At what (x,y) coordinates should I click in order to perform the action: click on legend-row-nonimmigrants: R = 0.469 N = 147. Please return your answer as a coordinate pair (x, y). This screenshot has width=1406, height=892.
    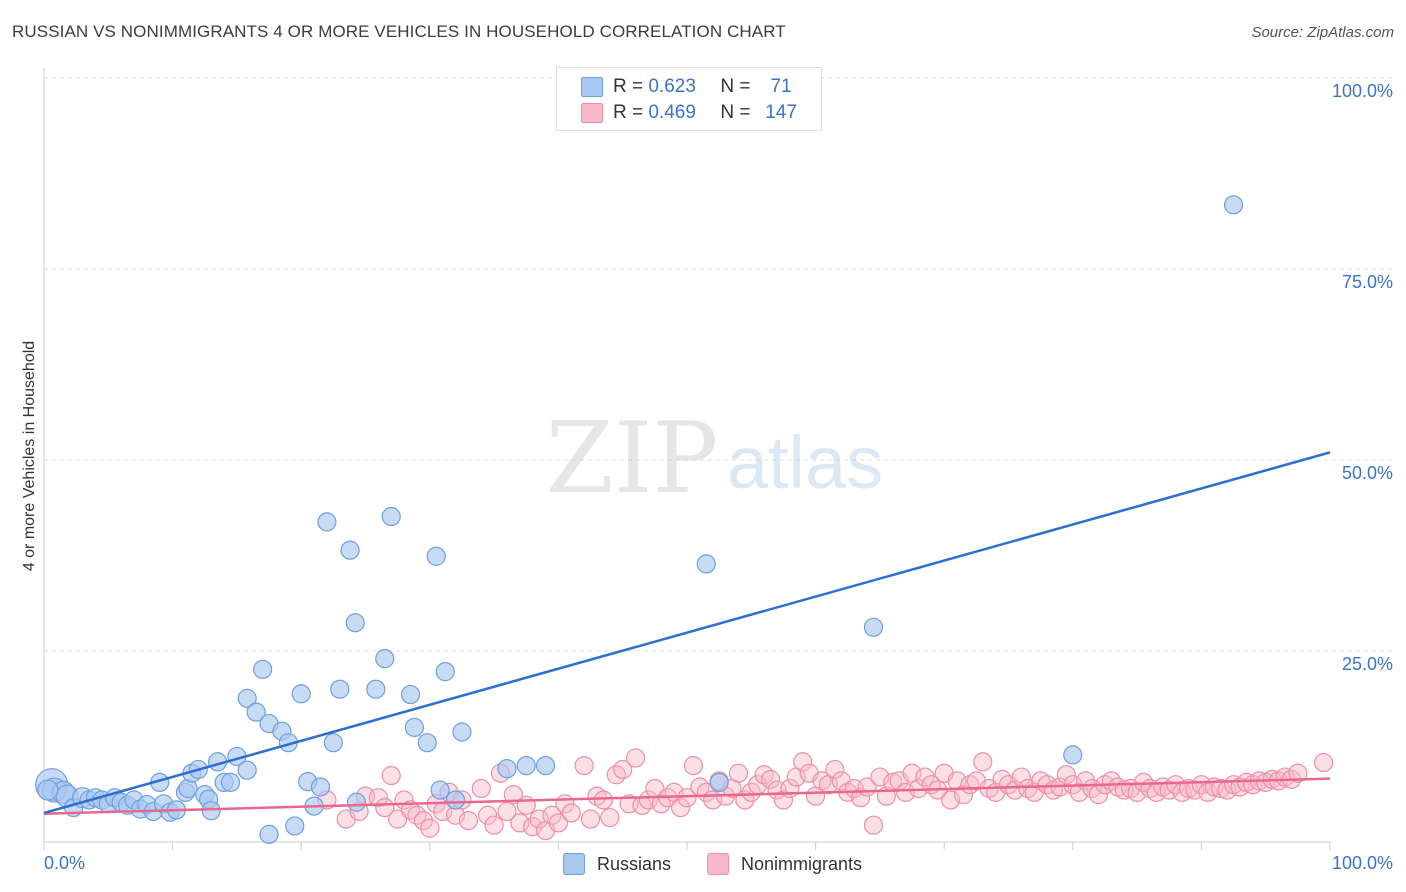
    Looking at the image, I should click on (691, 113).